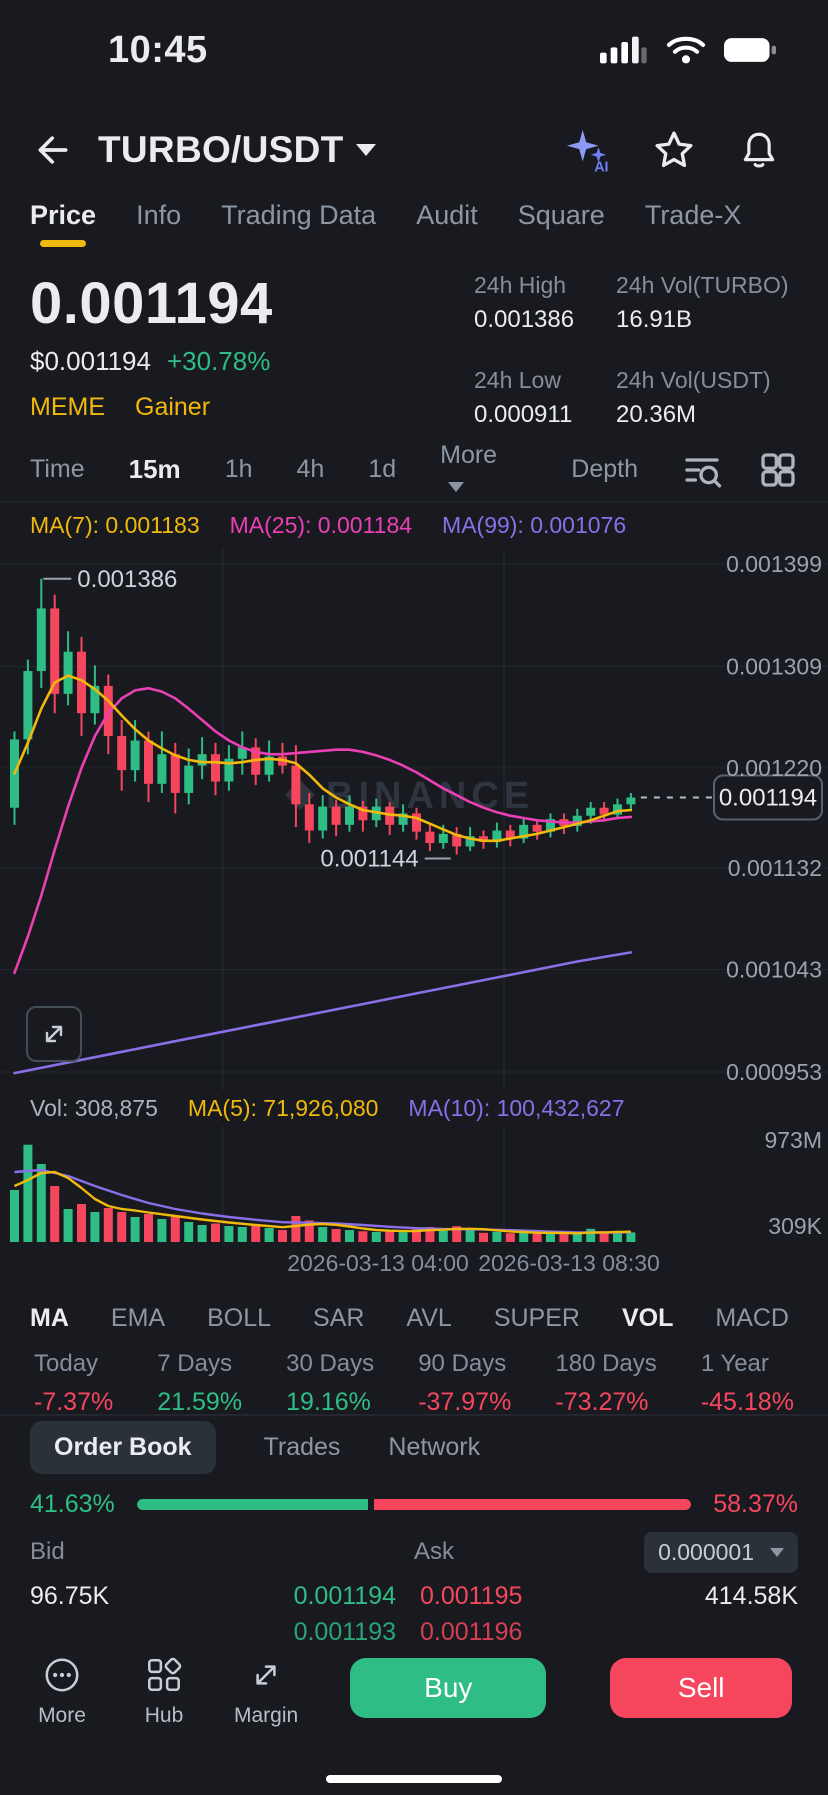  I want to click on svg-text: 0.001399, so click(774, 564).